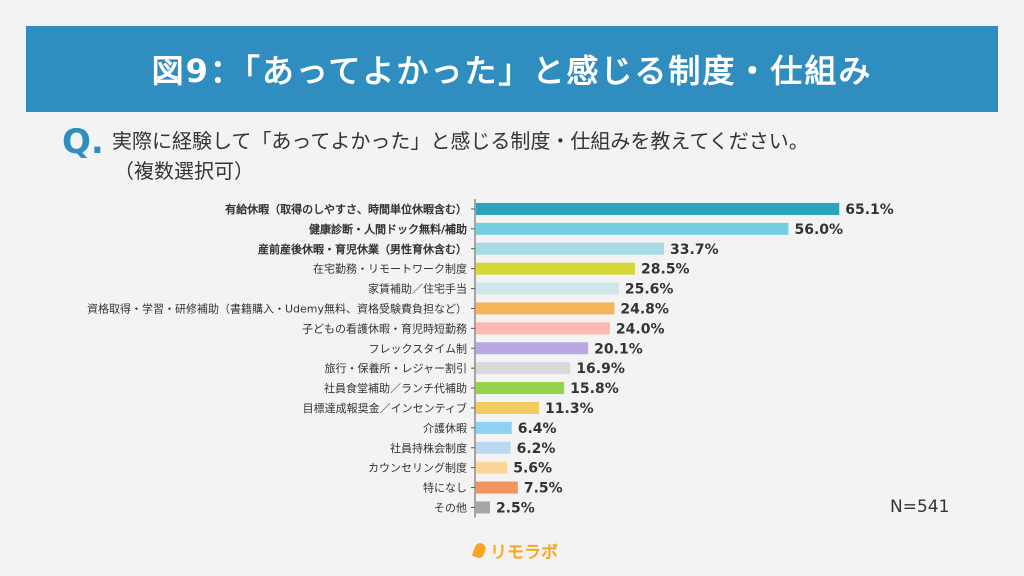 Image resolution: width=1024 pixels, height=576 pixels. Describe the element at coordinates (450, 507) in the screenshot. I see `category-label: その他` at that location.